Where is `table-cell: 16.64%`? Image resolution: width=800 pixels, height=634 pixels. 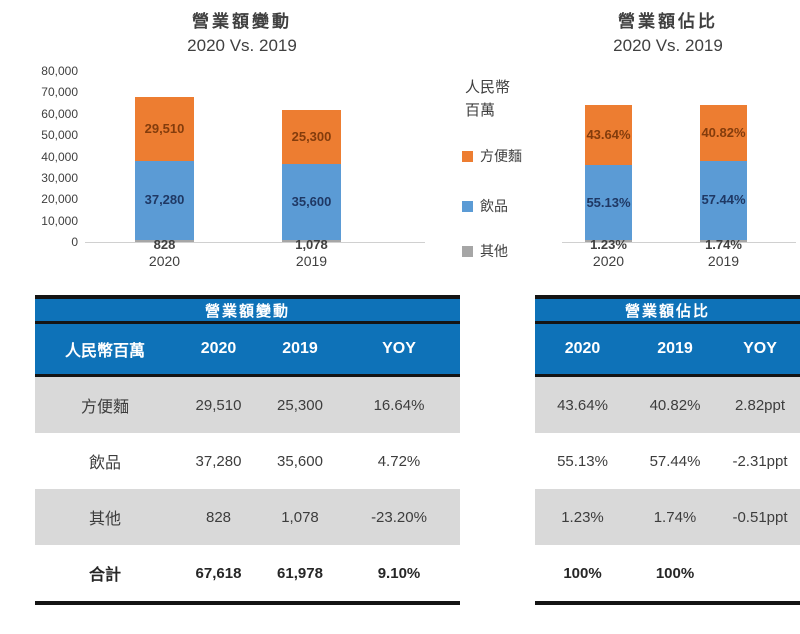 table-cell: 16.64% is located at coordinates (399, 405).